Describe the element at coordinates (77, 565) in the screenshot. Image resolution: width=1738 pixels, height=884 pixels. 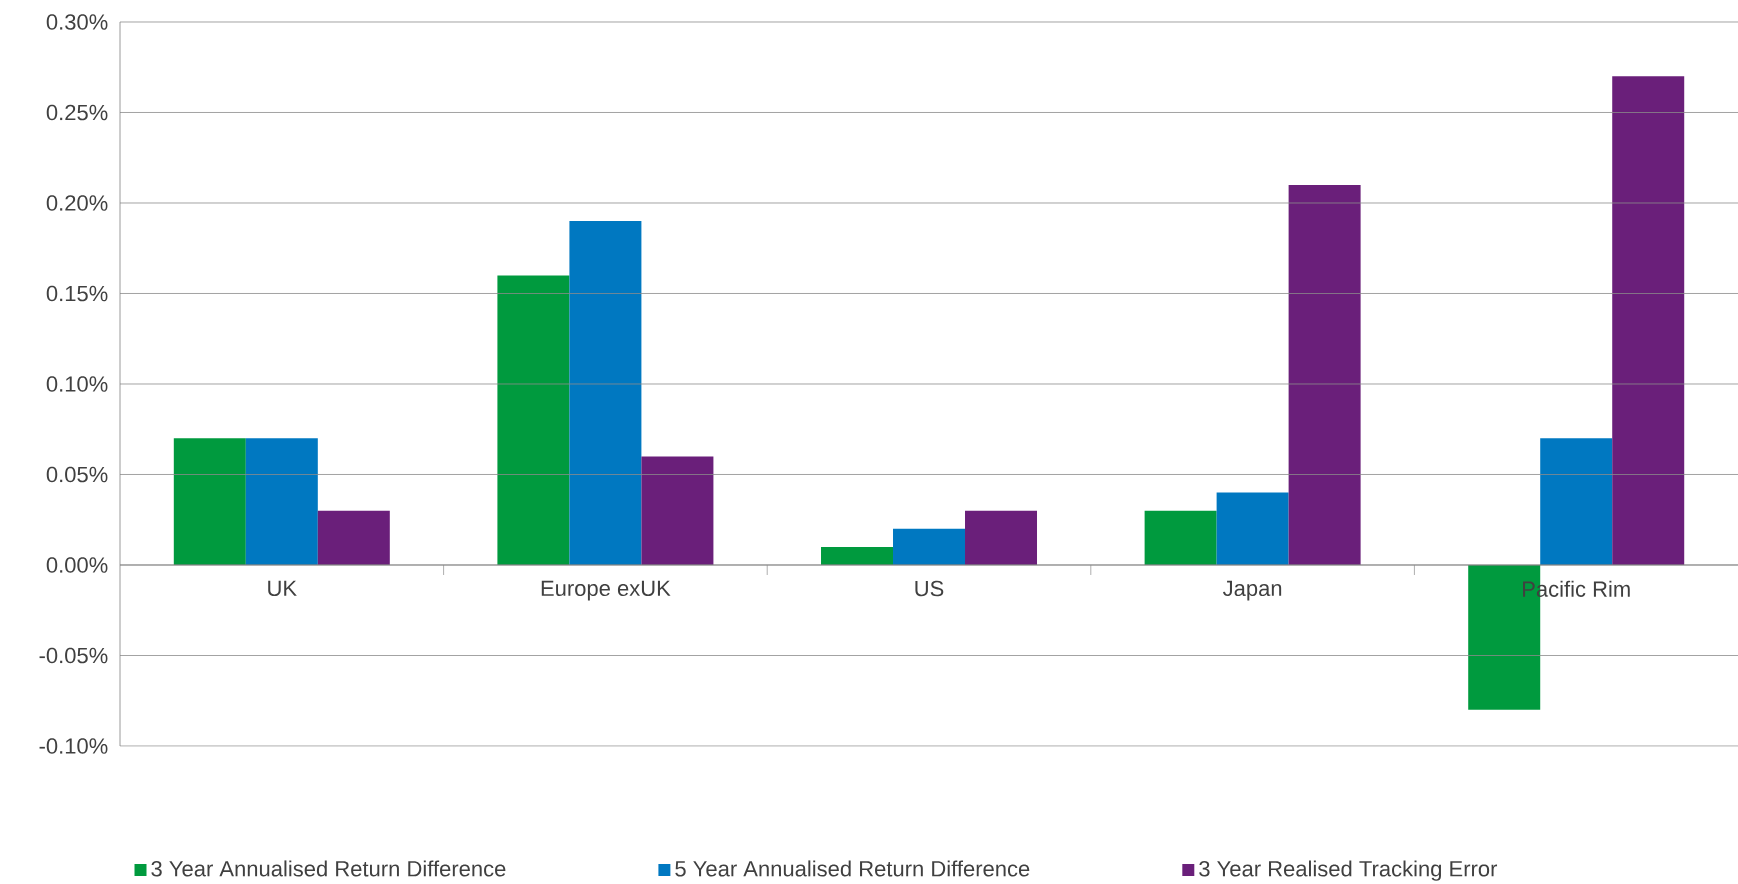
I see `y-tick-label: 0.00%` at that location.